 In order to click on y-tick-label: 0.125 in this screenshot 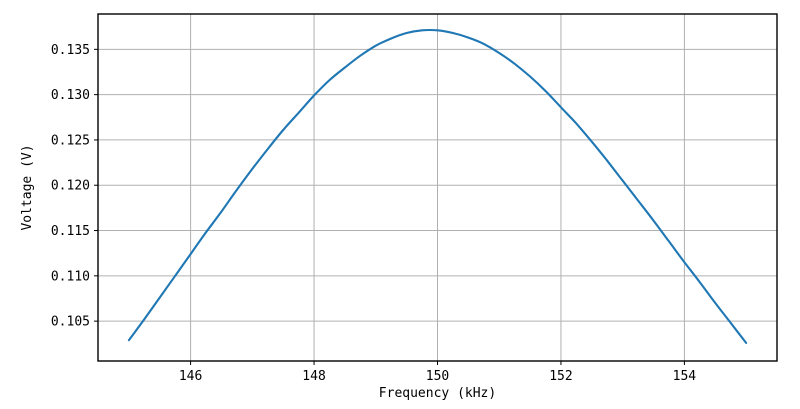, I will do `click(70, 140)`.